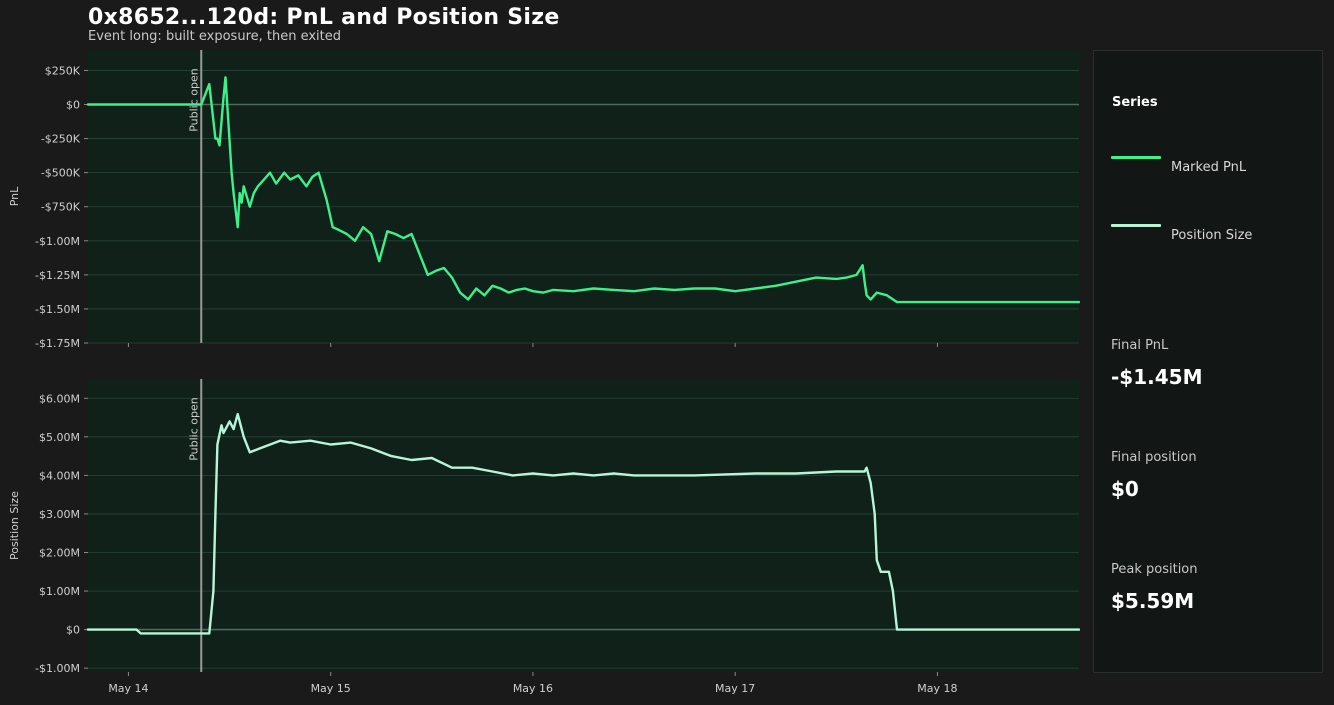  What do you see at coordinates (331, 688) in the screenshot?
I see `x-tick-label-may-15: May 15` at bounding box center [331, 688].